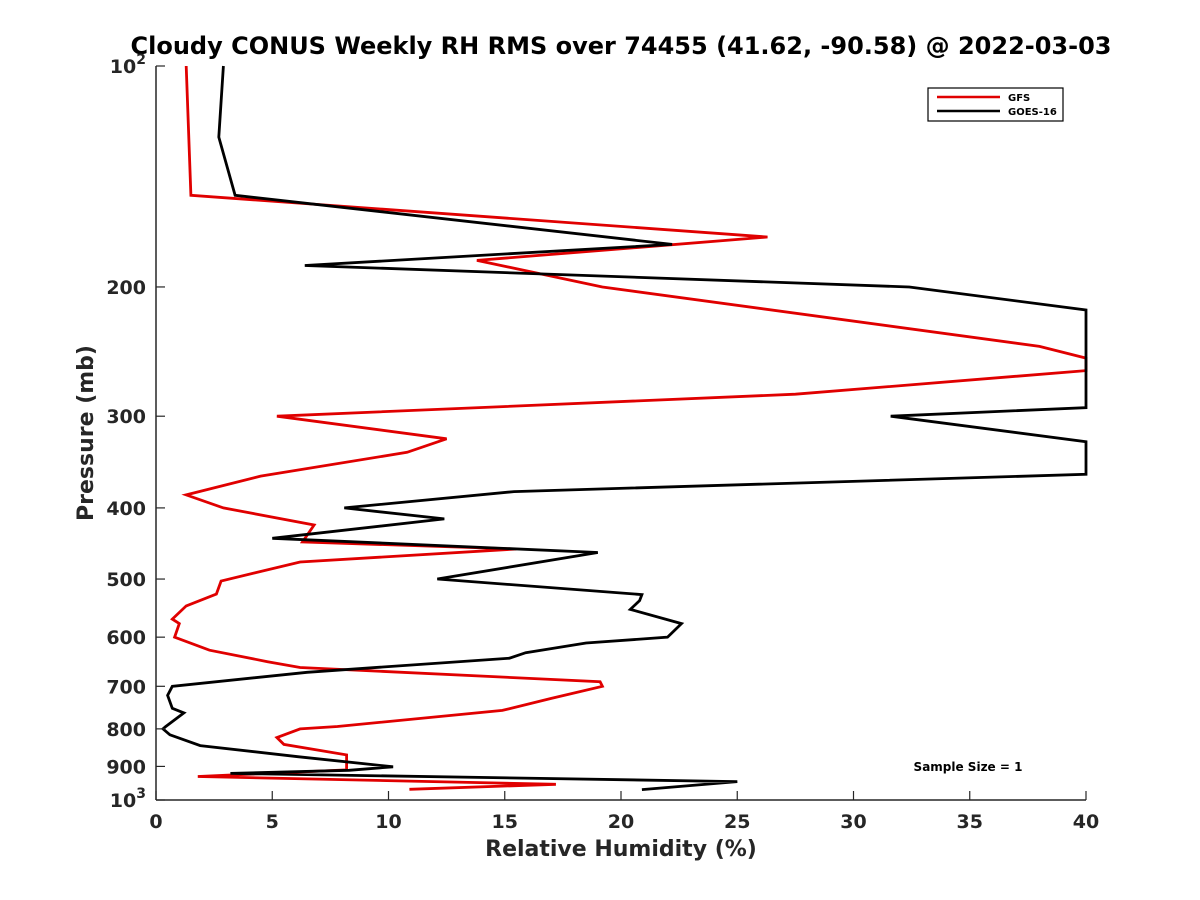  Describe the element at coordinates (126, 638) in the screenshot. I see `y-tick-label: 600` at that location.